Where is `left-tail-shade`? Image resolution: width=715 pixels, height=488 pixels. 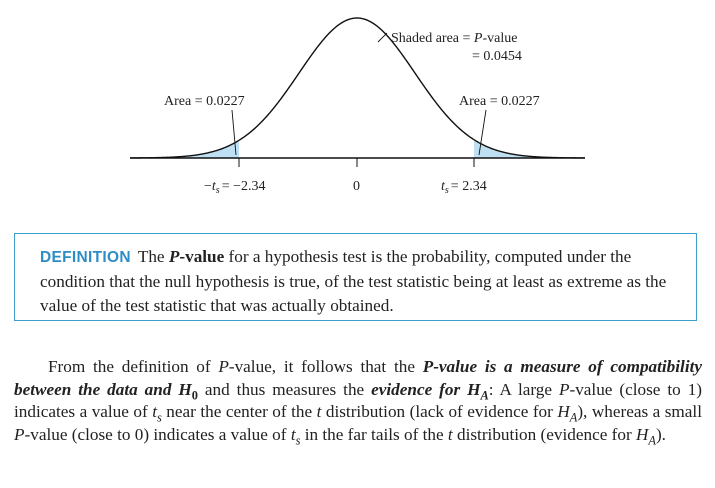 left-tail-shade is located at coordinates (209, 149).